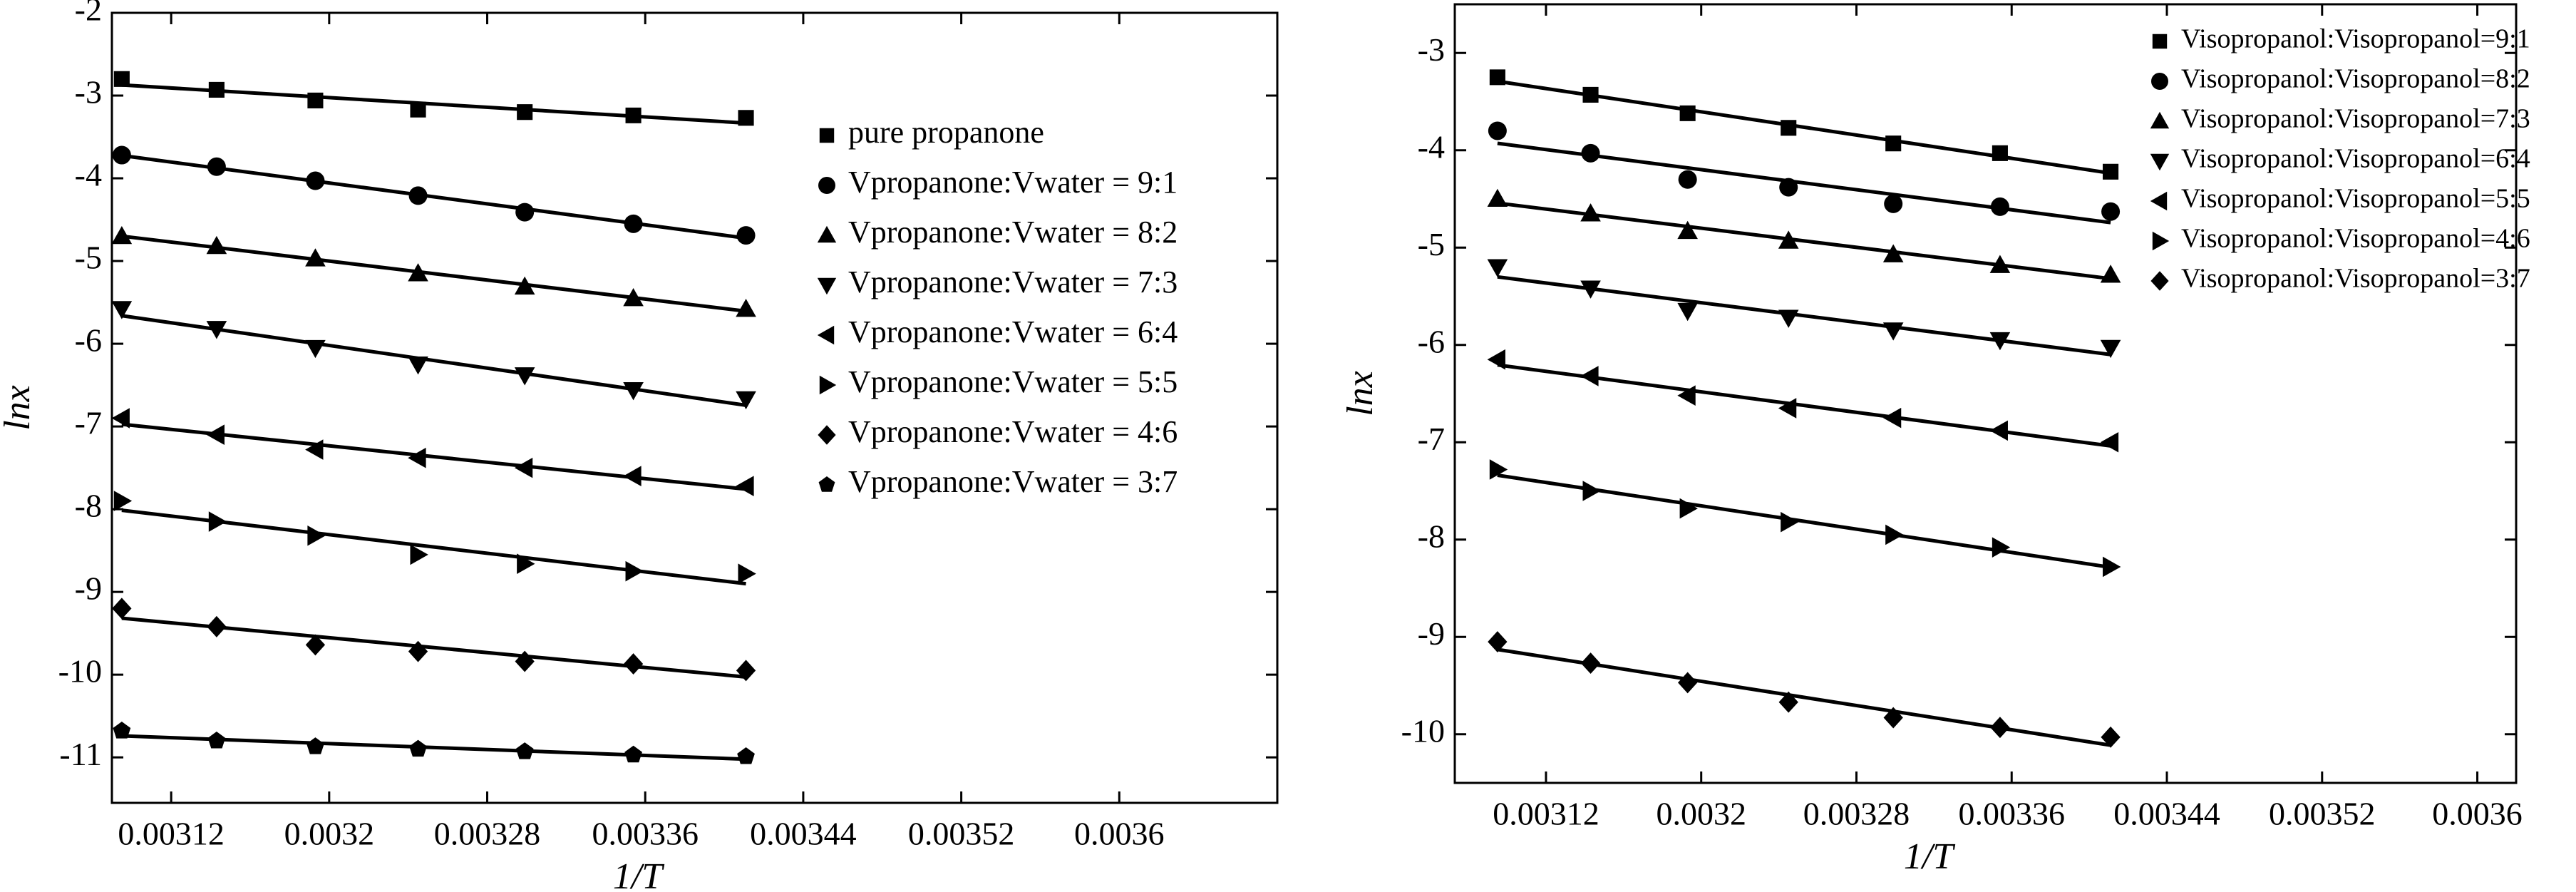 This screenshot has height=892, width=2576. What do you see at coordinates (88, 588) in the screenshot?
I see `y-tick-label: -9` at bounding box center [88, 588].